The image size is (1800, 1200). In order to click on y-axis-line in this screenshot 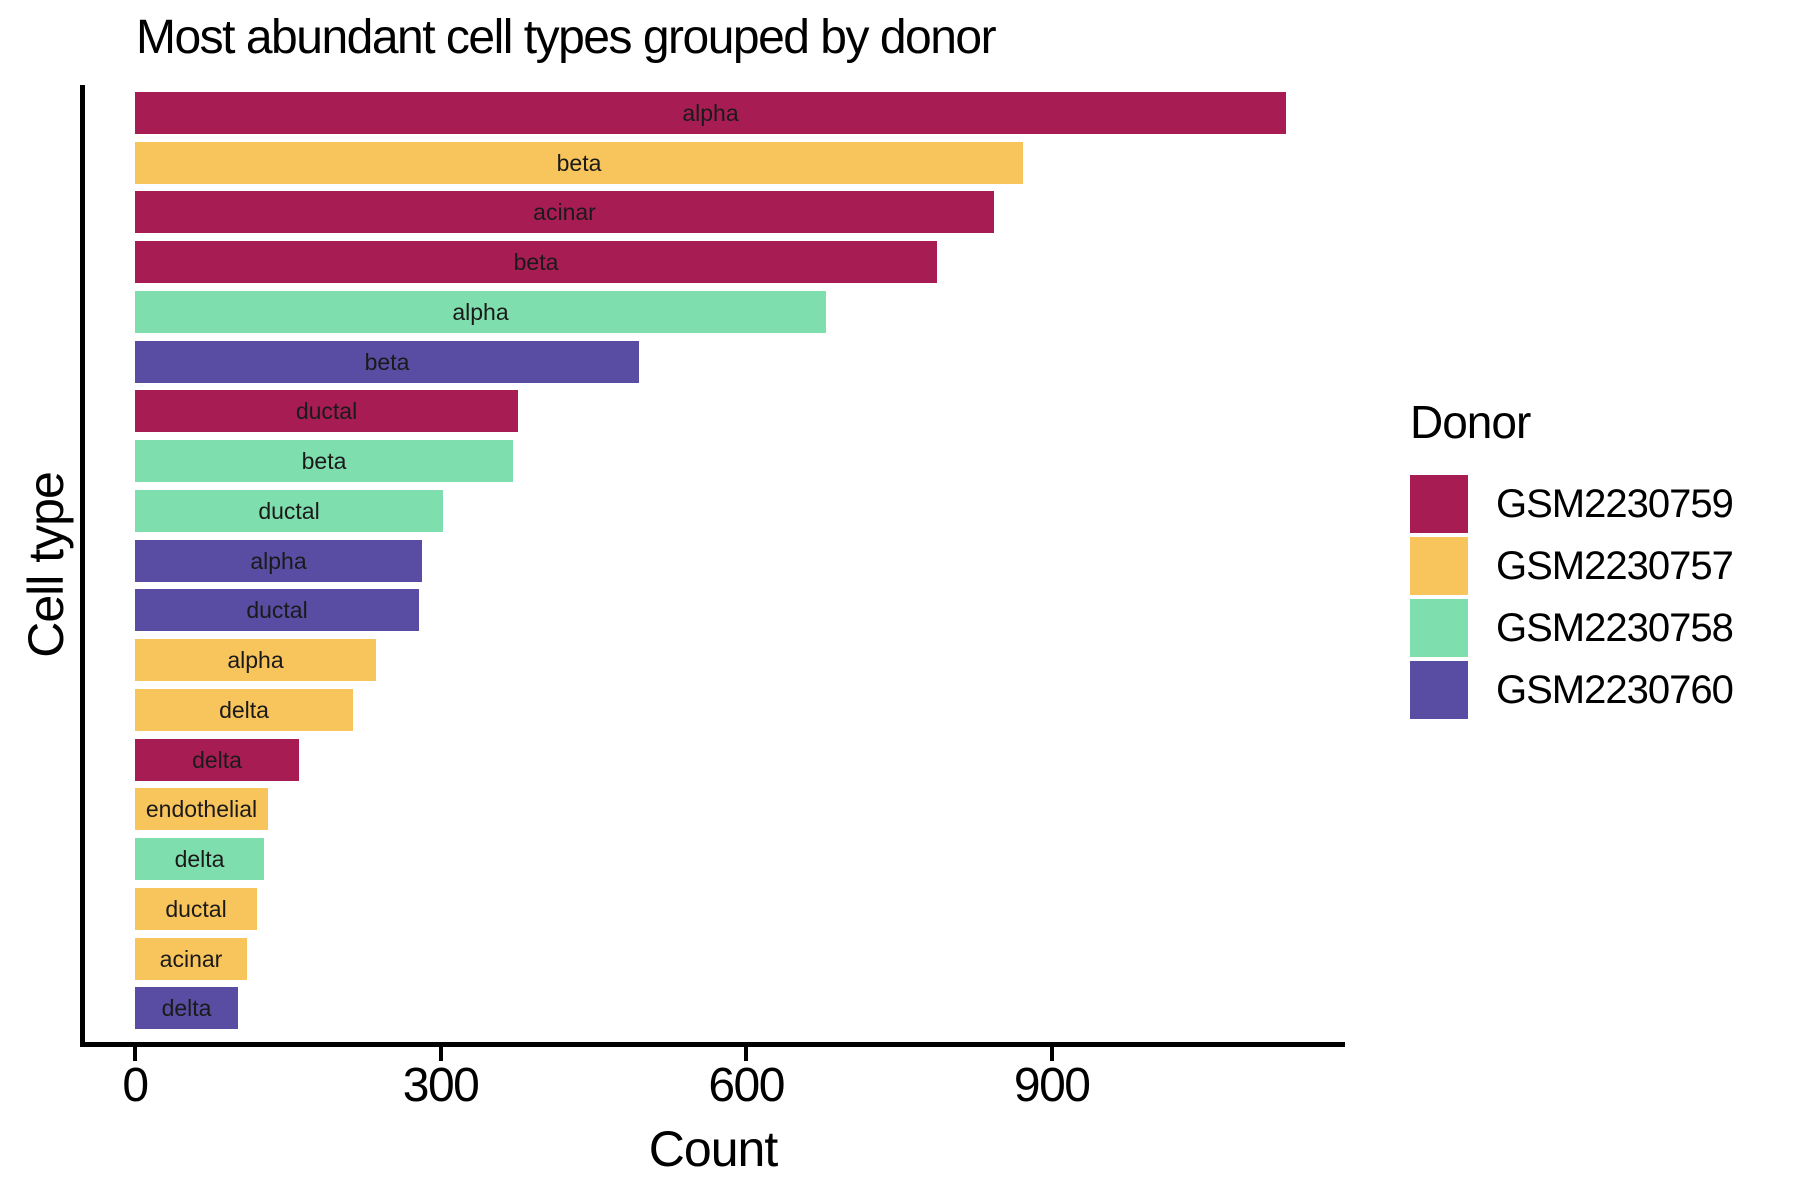, I will do `click(82, 566)`.